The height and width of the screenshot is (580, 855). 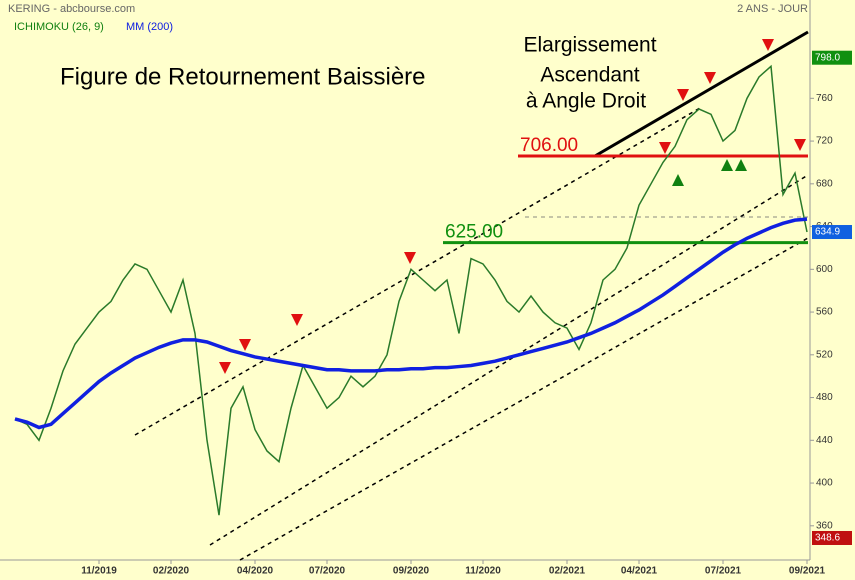 What do you see at coordinates (59, 27) in the screenshot?
I see `indicator-label: ICHIMOKU (26, 9)` at bounding box center [59, 27].